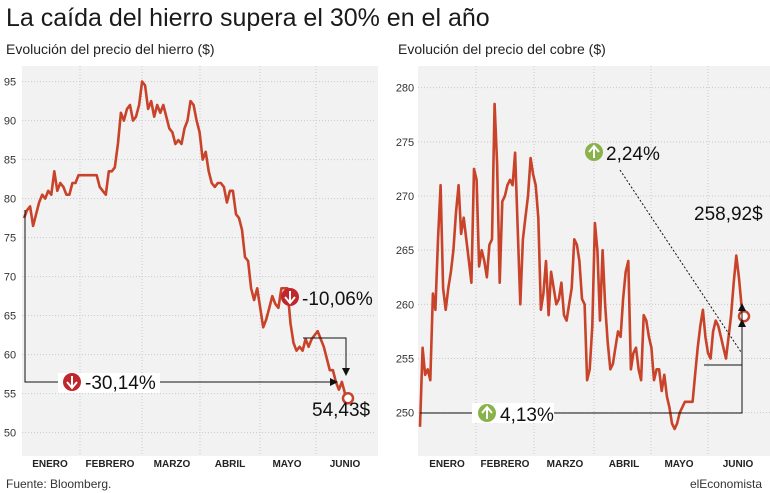 Image resolution: width=770 pixels, height=493 pixels. Describe the element at coordinates (326, 356) in the screenshot. I see `iron-recent-bracket` at that location.